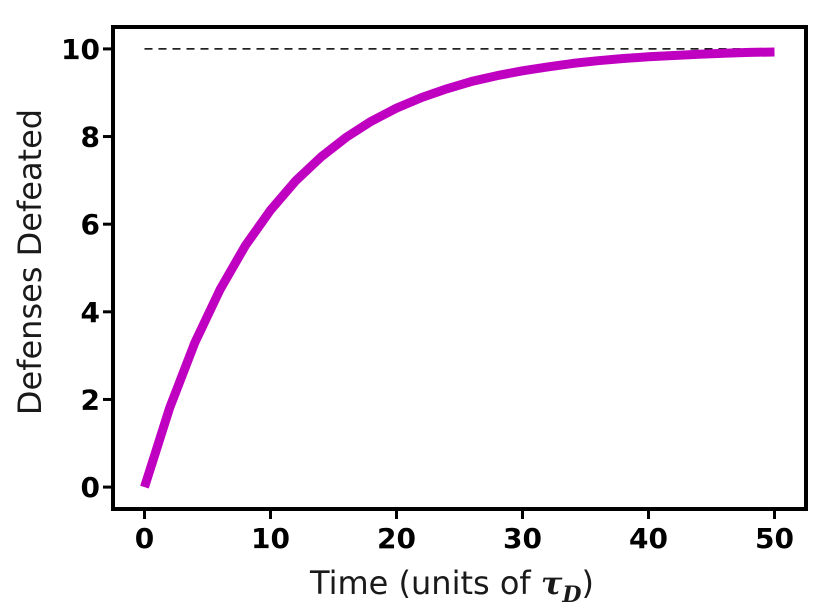  I want to click on x-axis-label: Time (units of τD), so click(451, 586).